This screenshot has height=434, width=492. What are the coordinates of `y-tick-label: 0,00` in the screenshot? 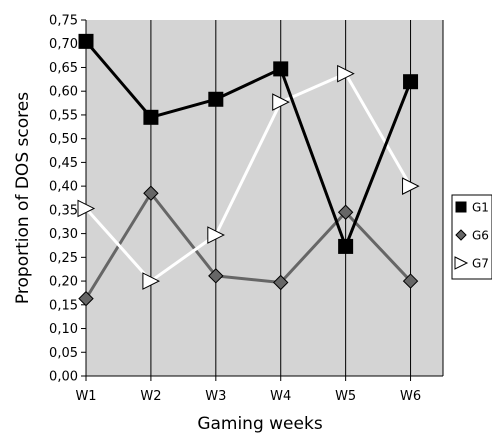 It's located at (63, 377).